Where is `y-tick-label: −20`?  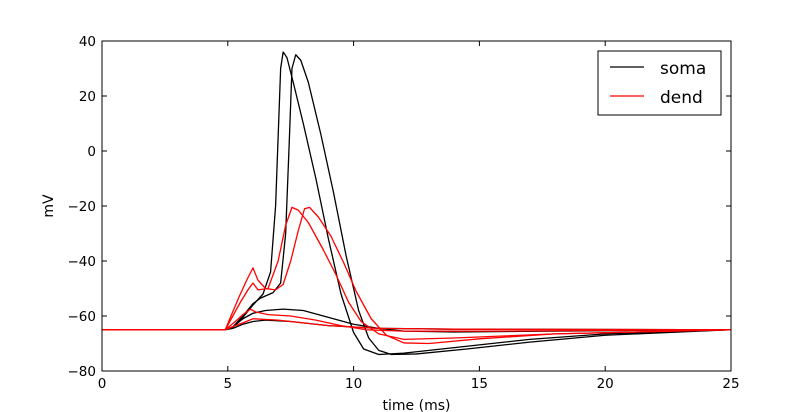
y-tick-label: −20 is located at coordinates (82, 207).